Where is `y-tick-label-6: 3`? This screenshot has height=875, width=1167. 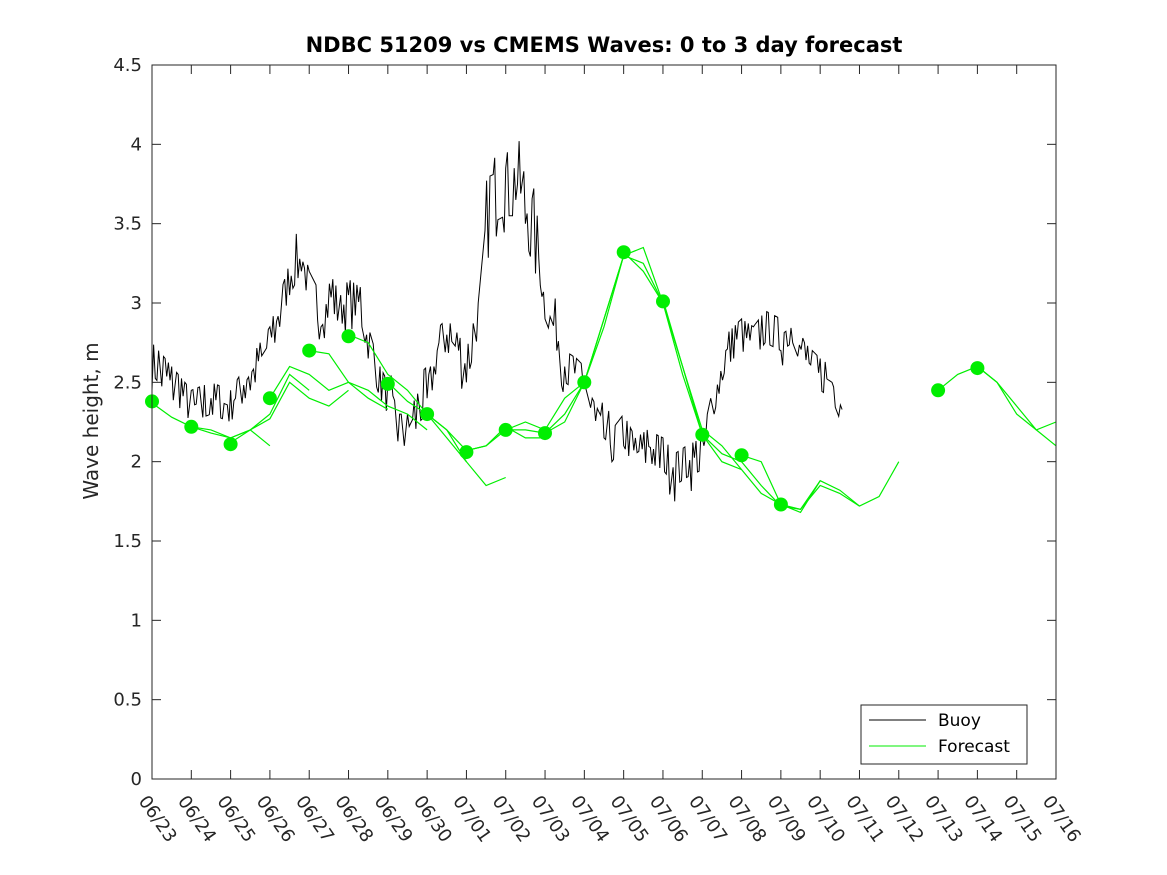 y-tick-label-6: 3 is located at coordinates (136, 303).